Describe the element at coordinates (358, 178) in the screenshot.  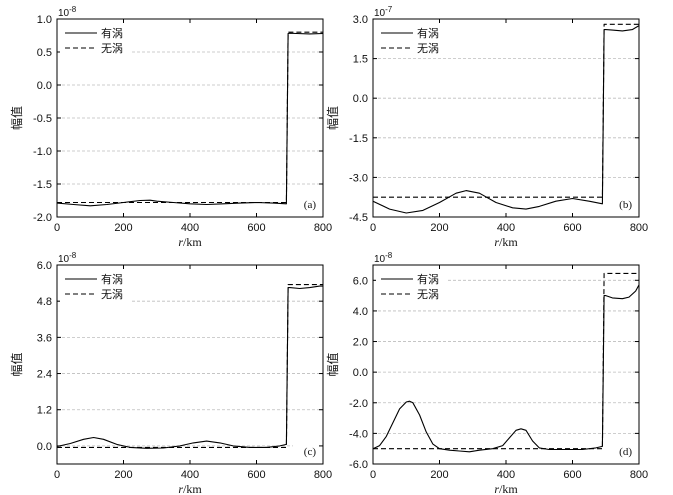
I see `y-tick-label: -3.0` at that location.